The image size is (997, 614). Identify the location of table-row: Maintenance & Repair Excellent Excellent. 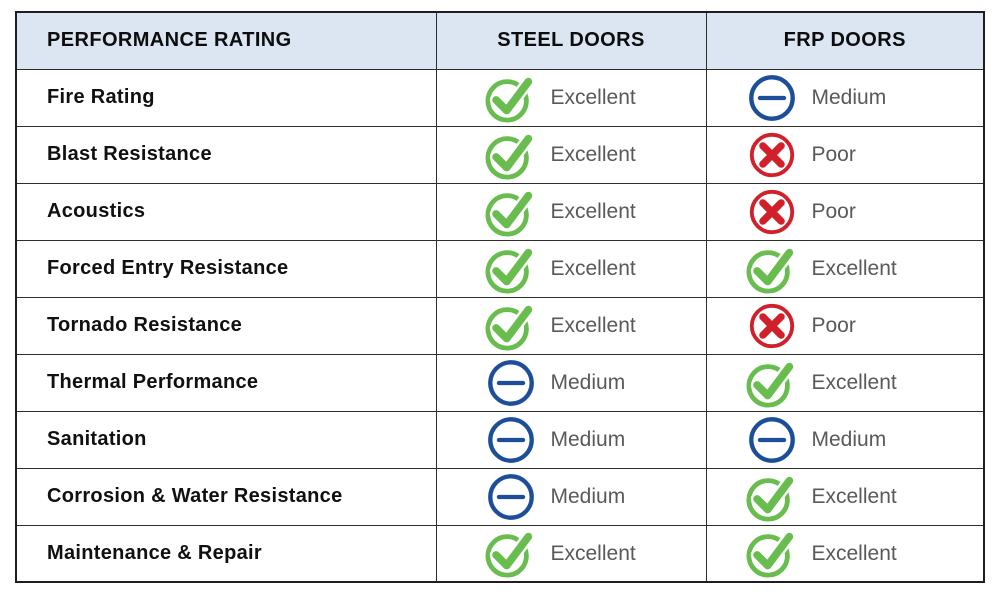
(500, 553).